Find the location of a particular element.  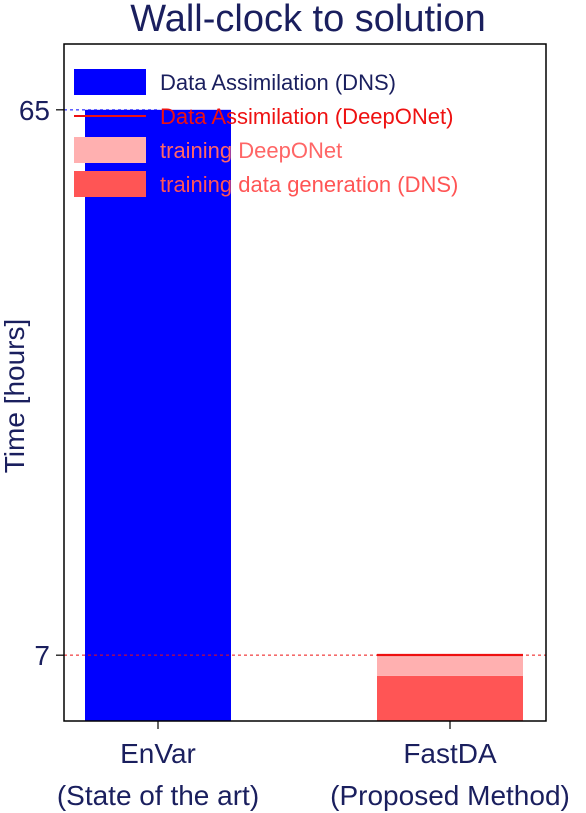

bar-segment-training-data-generation-dns is located at coordinates (450, 698).